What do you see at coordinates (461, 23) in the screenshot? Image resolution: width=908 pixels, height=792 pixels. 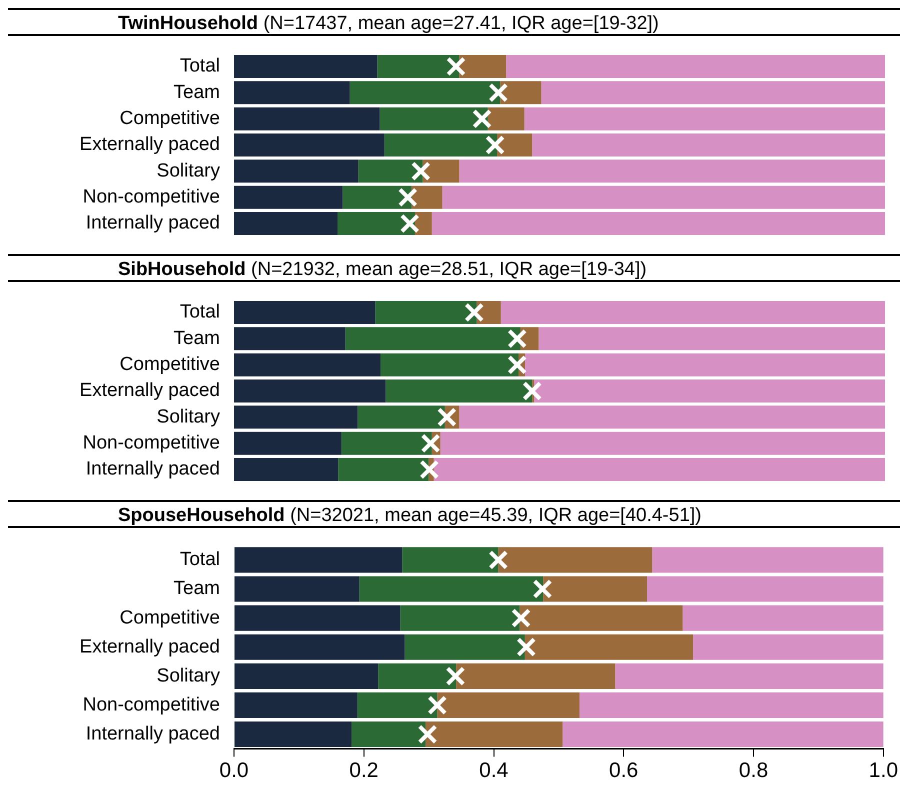 I see `chart-subtitle: (N=17437, mean age=27.41, IQR age=[19-32])` at bounding box center [461, 23].